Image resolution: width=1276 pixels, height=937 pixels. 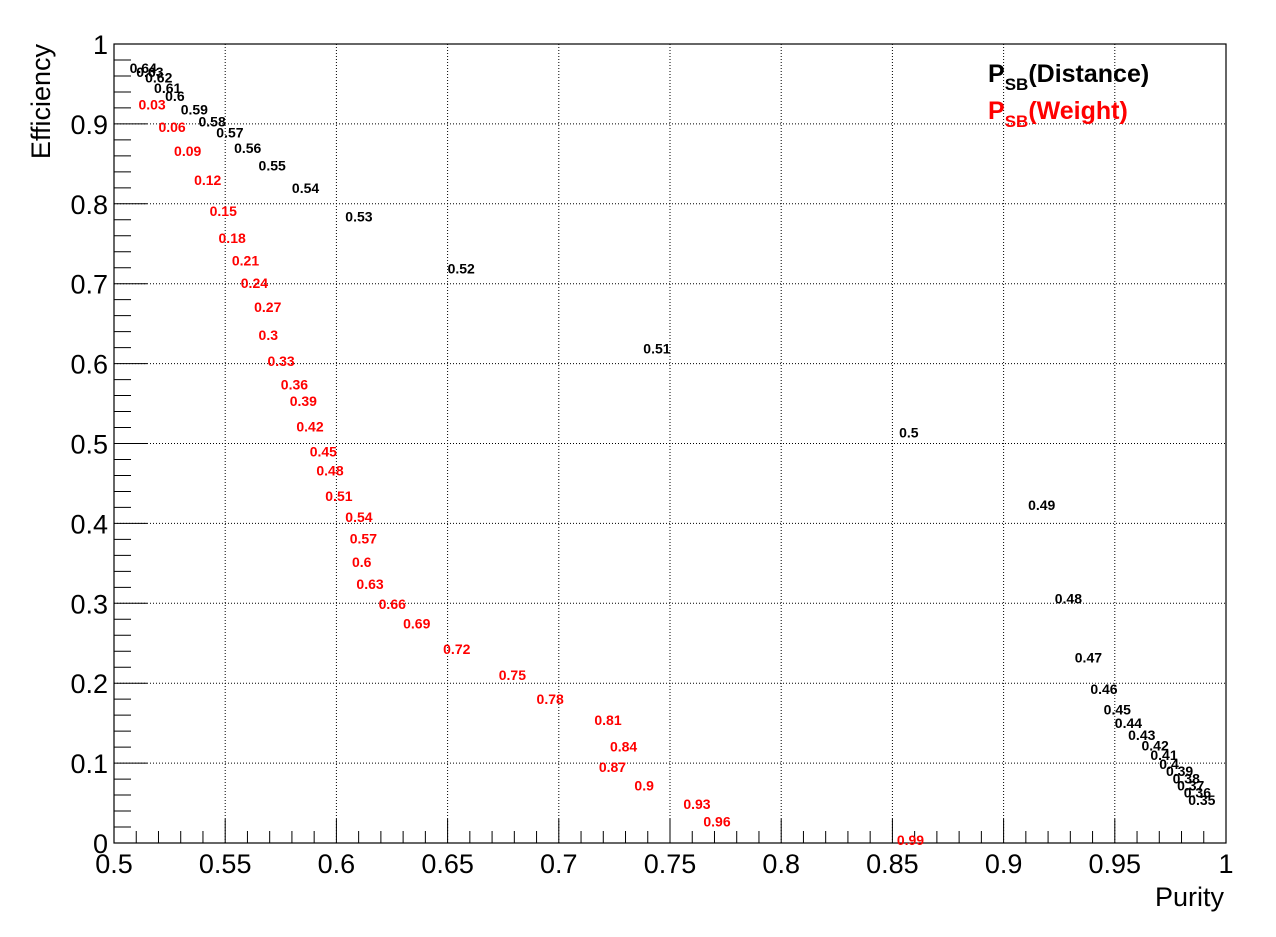 I want to click on data-point-label: 0.75, so click(x=512, y=675).